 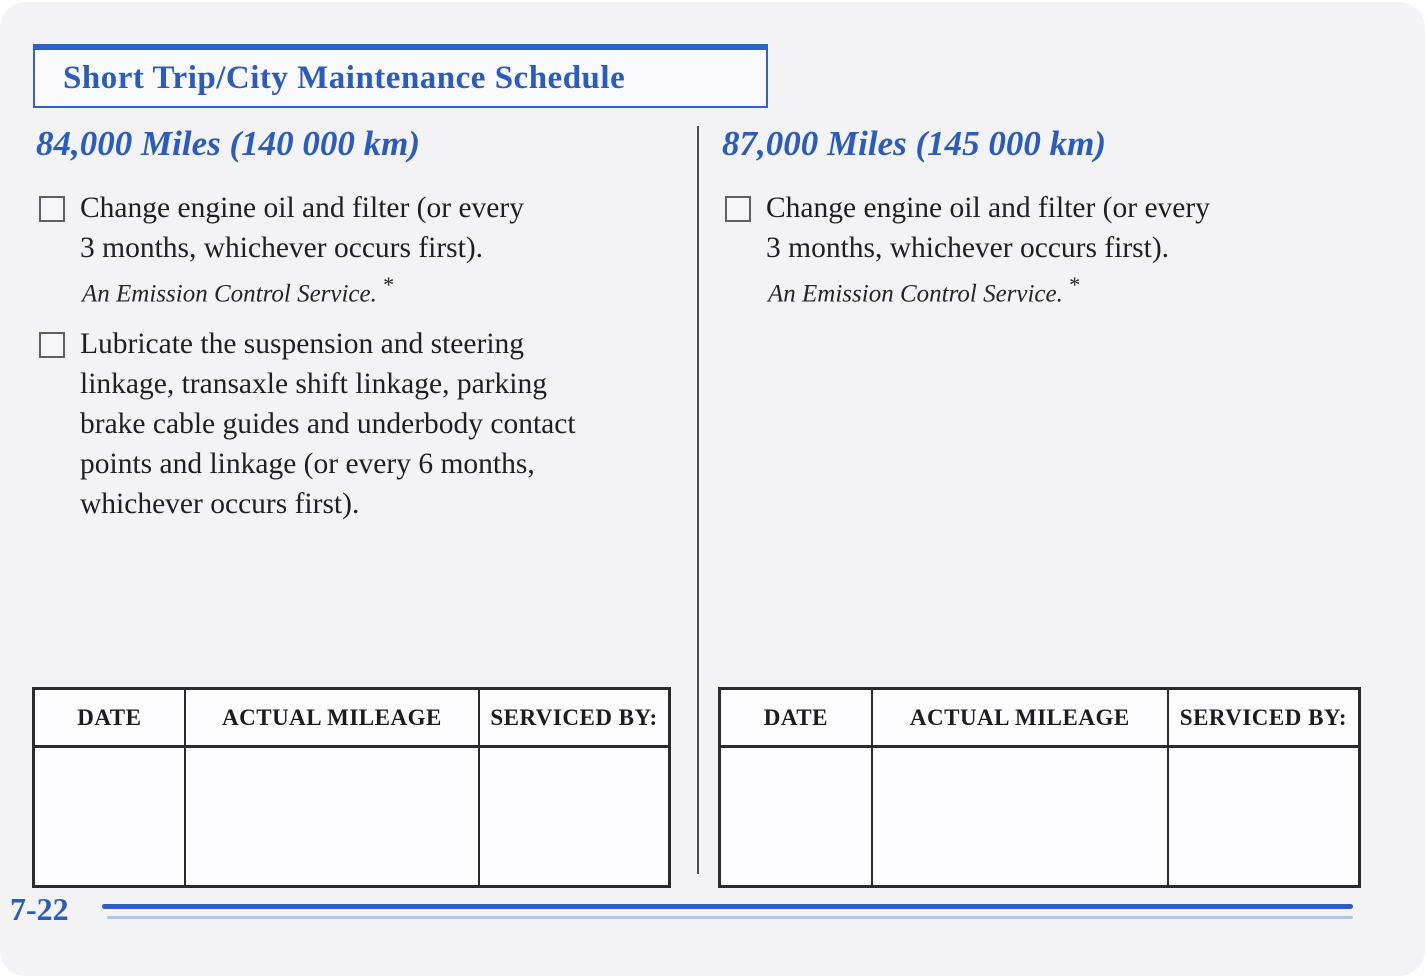 I want to click on item-text-line: points and linkage (or every 6 months,, so click(x=307, y=464).